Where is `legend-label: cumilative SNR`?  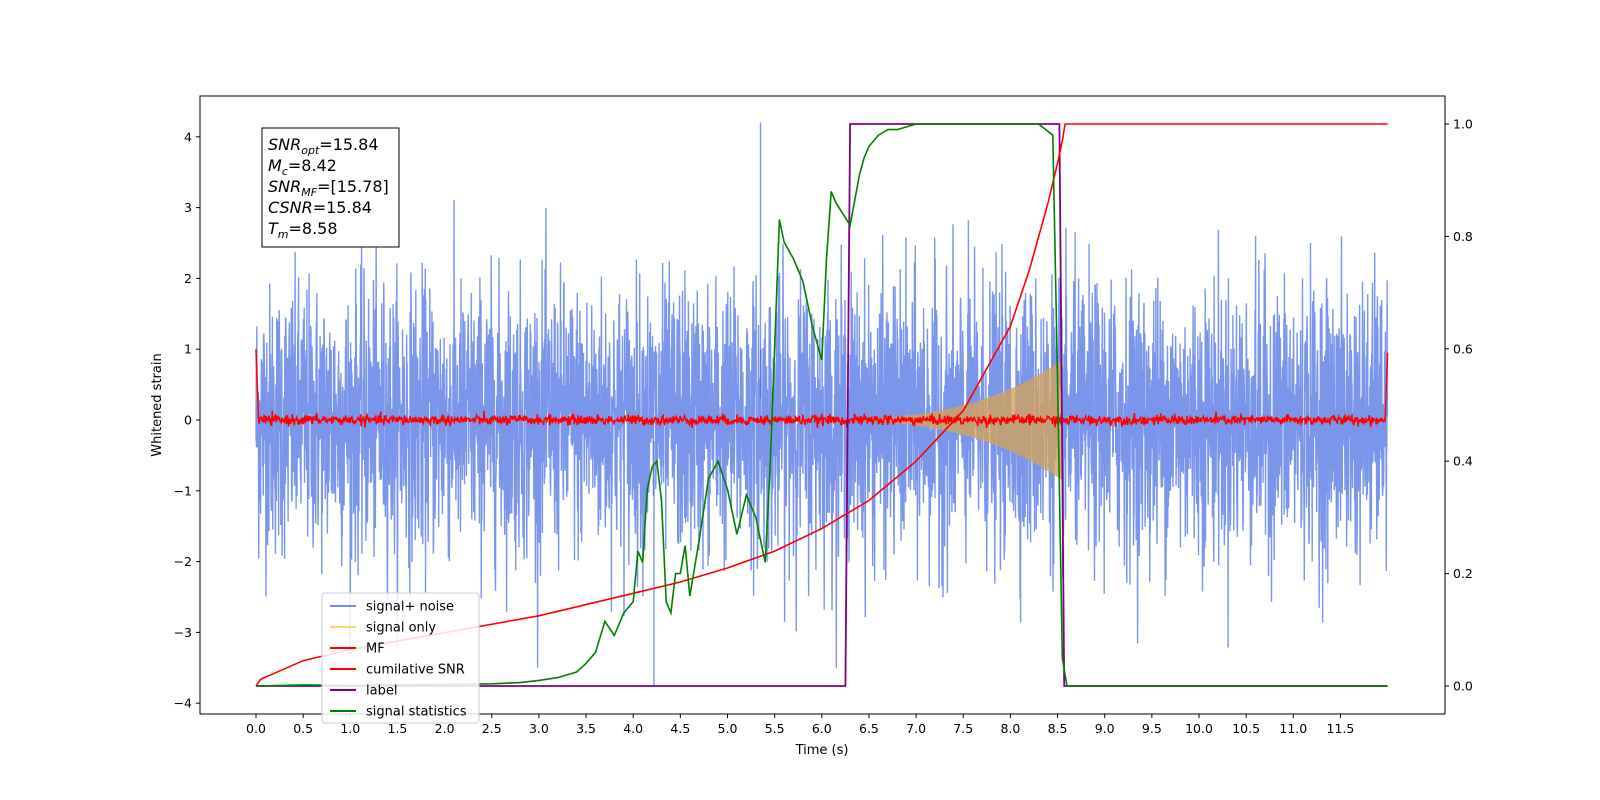
legend-label: cumilative SNR is located at coordinates (415, 670).